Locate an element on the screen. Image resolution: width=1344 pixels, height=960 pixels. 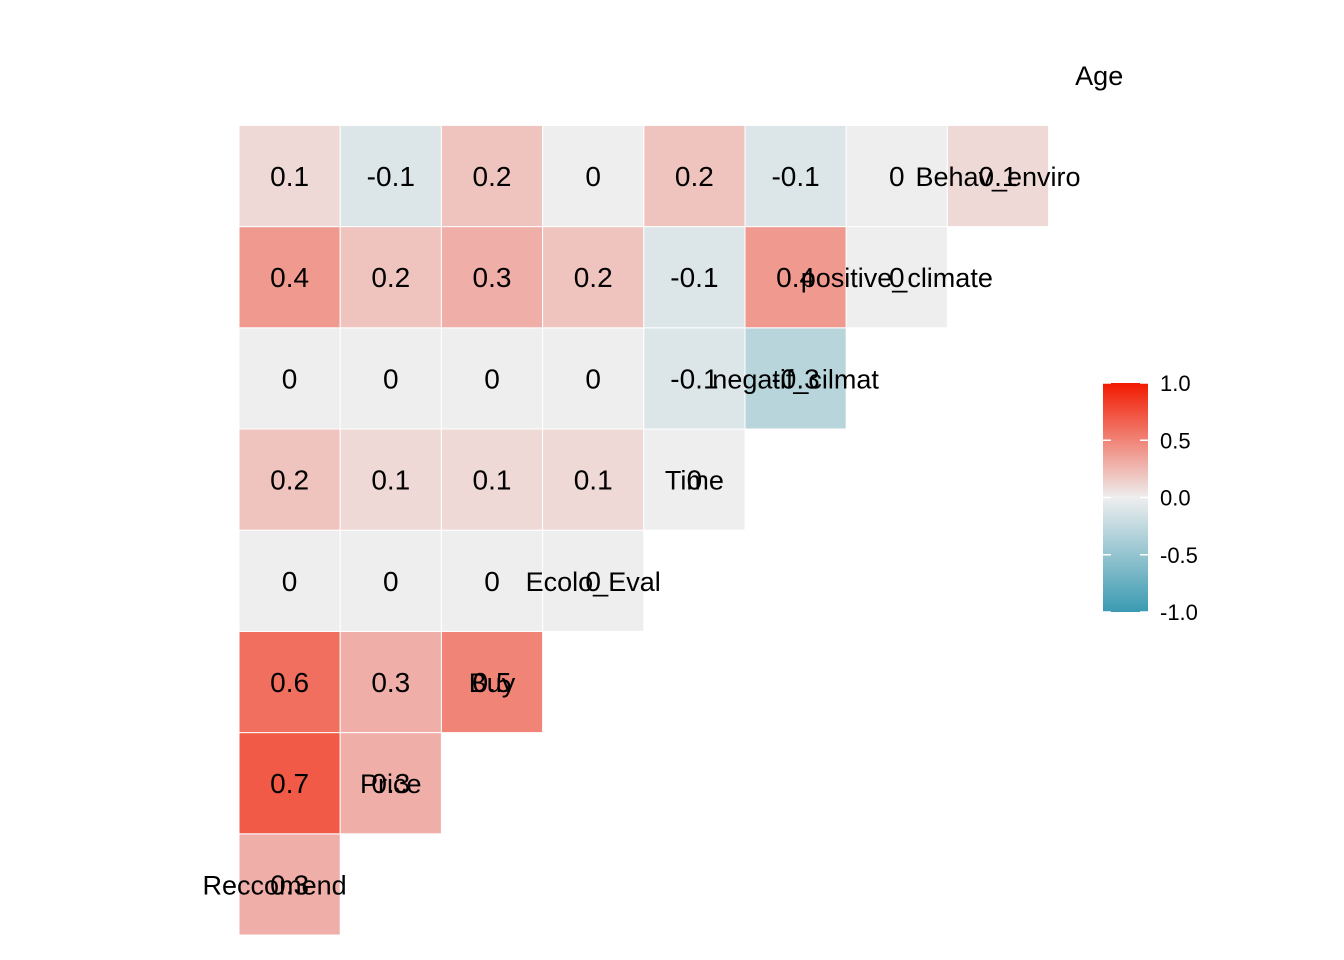
color-legend: 1.0 0.5 0.0 -0.5 -1.0 is located at coordinates (1150, 498).